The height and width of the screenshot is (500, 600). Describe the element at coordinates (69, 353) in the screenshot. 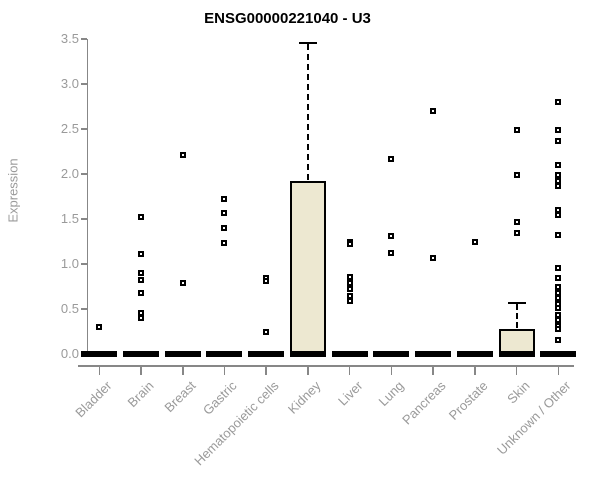

I see `y-tick-label: 0.0` at that location.